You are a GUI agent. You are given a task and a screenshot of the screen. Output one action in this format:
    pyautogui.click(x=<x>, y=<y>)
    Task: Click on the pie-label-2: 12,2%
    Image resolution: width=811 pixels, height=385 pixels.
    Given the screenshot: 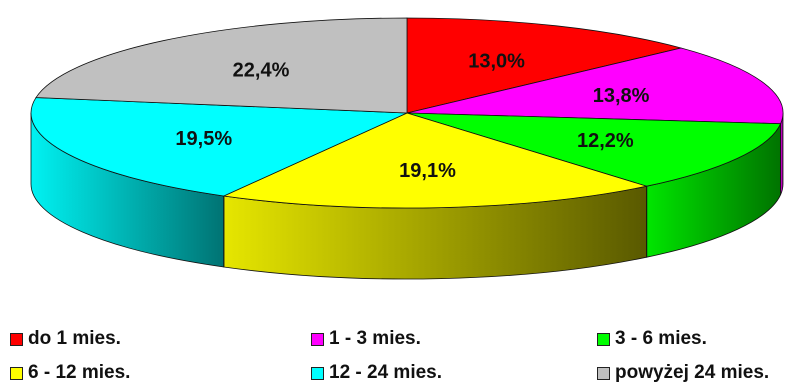 What is the action you would take?
    pyautogui.click(x=605, y=141)
    